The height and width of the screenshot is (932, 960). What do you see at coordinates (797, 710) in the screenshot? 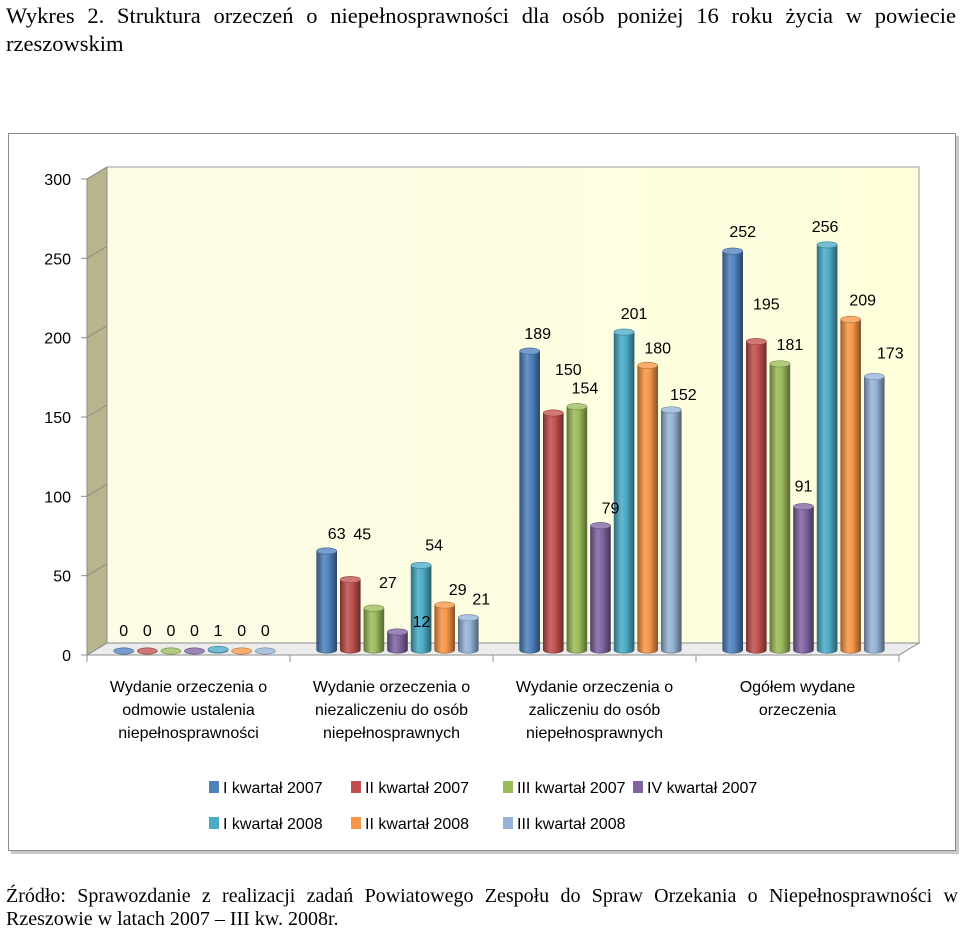
I see `x-category-label-line: orzeczenia` at bounding box center [797, 710].